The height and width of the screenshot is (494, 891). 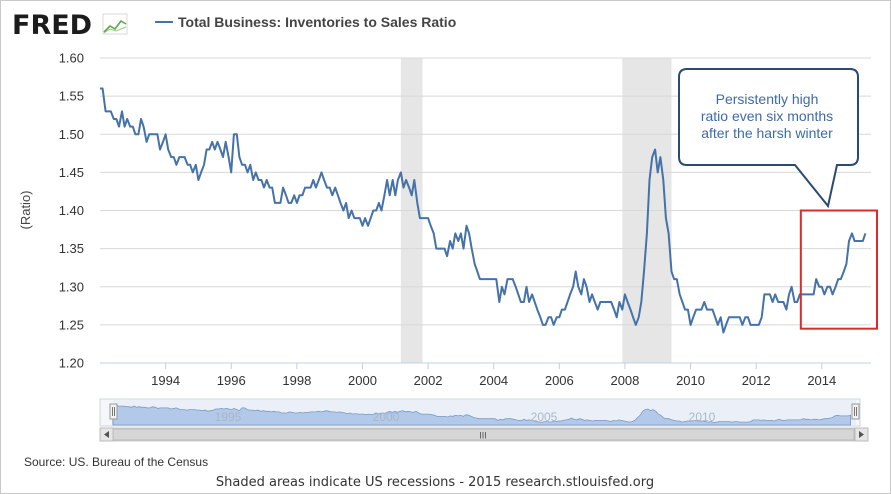 I want to click on x-tick-label-1994: 1994, so click(x=165, y=380).